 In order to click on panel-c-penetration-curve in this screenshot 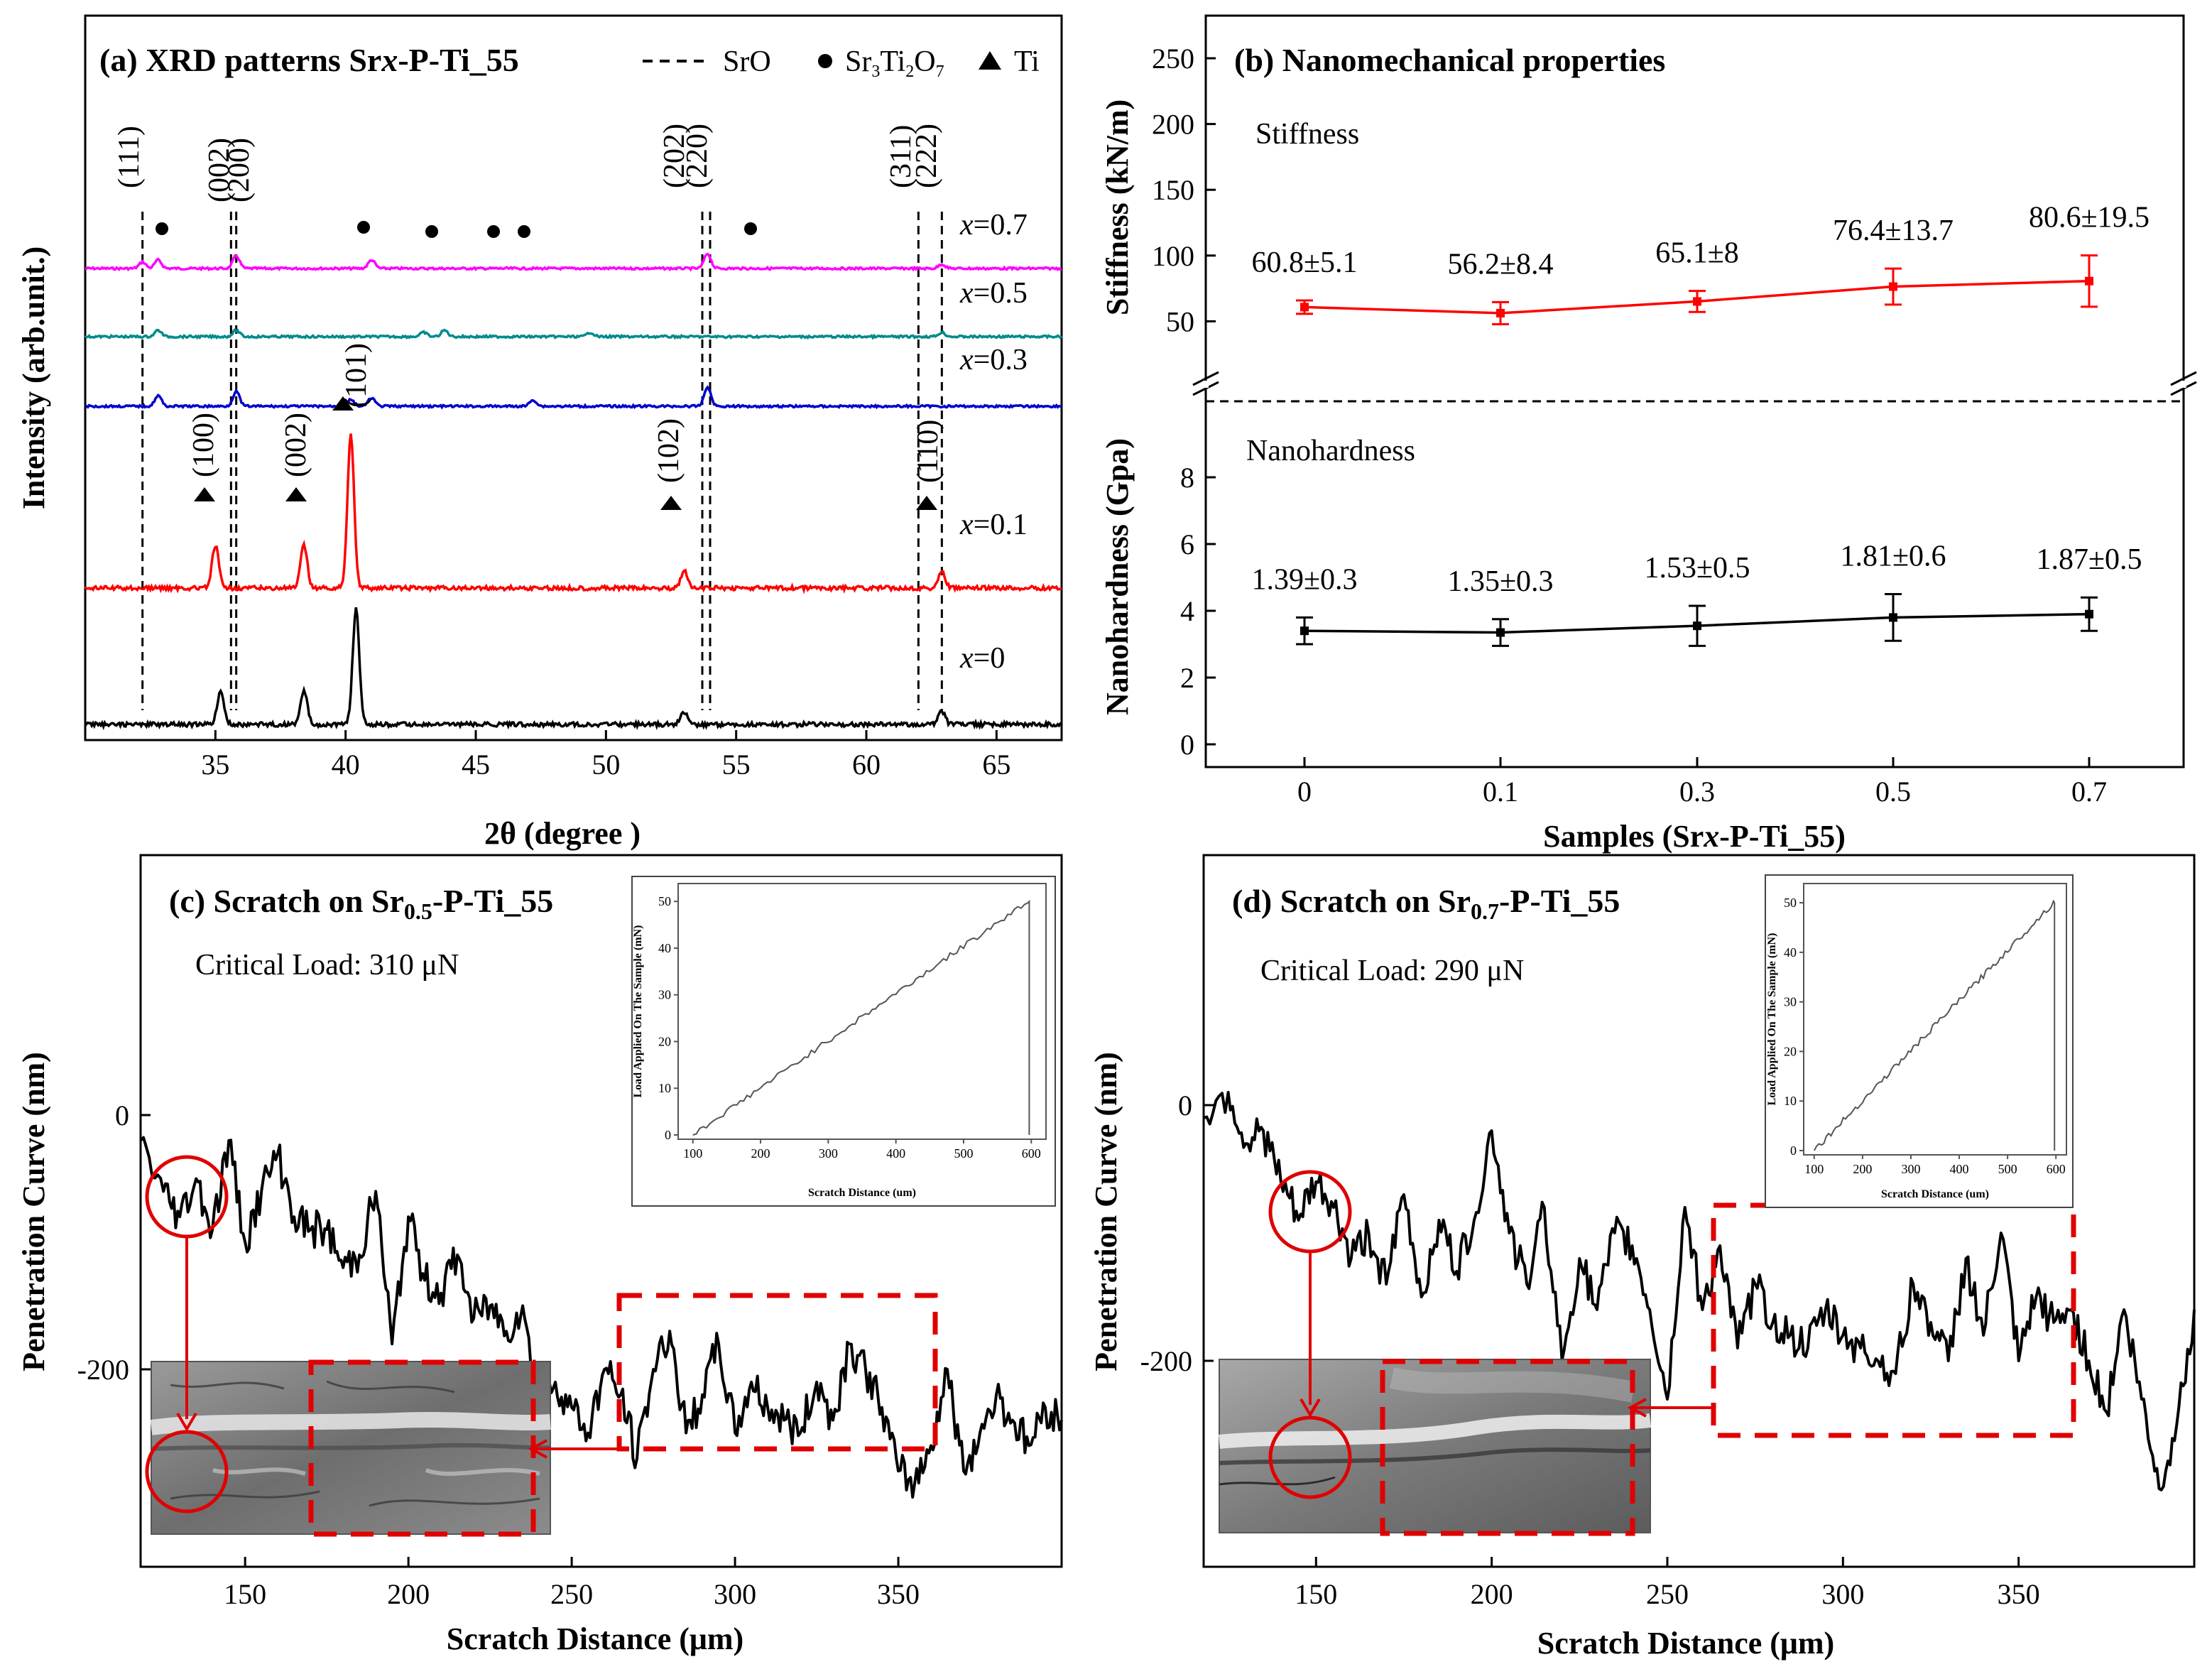, I will do `click(601, 1317)`.